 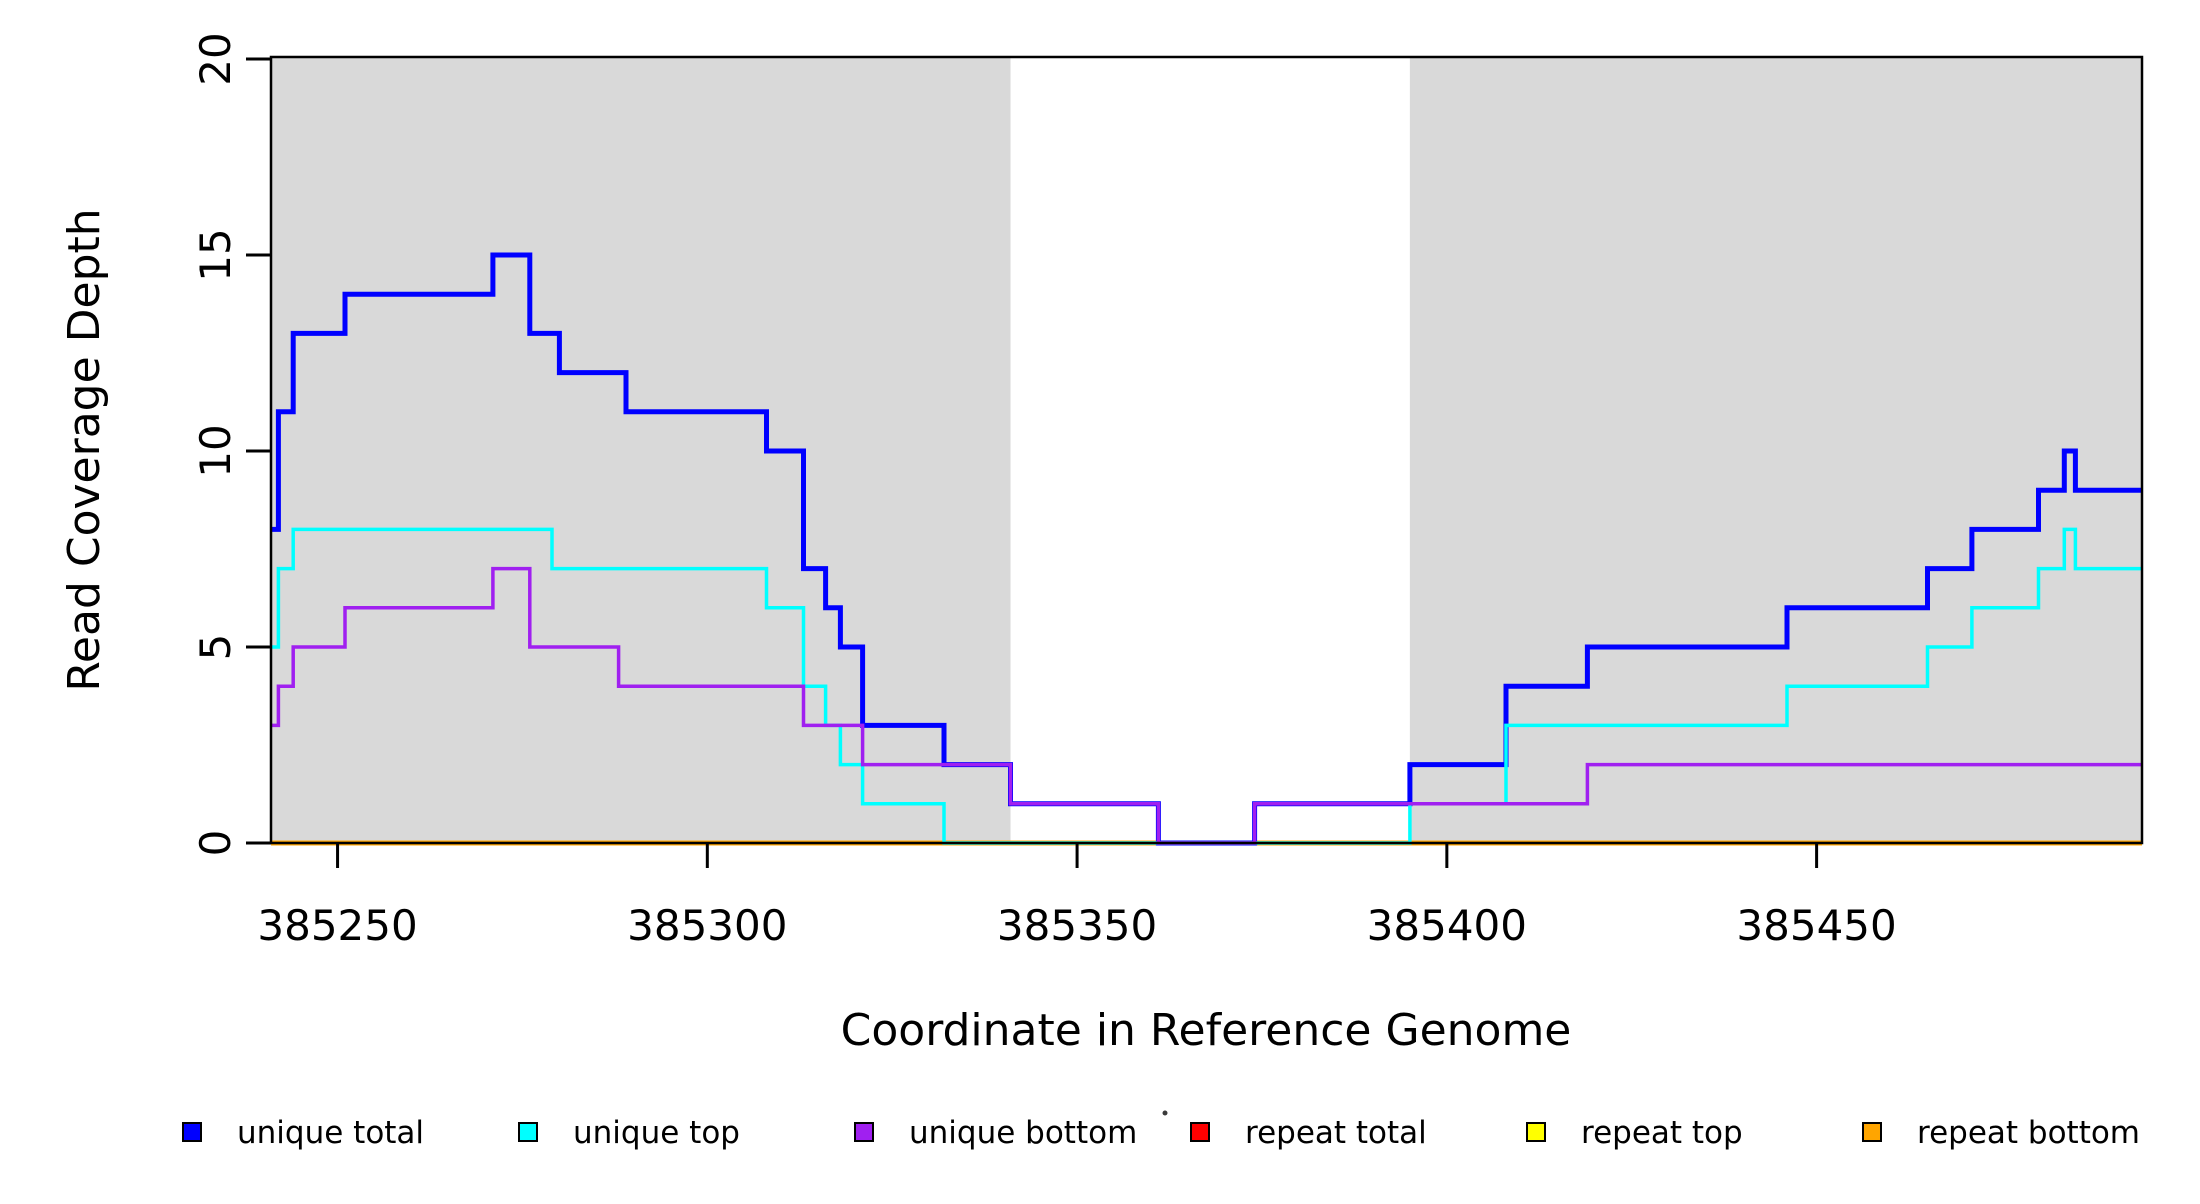 I want to click on legend-item-unique-bottom: unique bottom, so click(x=995, y=1133).